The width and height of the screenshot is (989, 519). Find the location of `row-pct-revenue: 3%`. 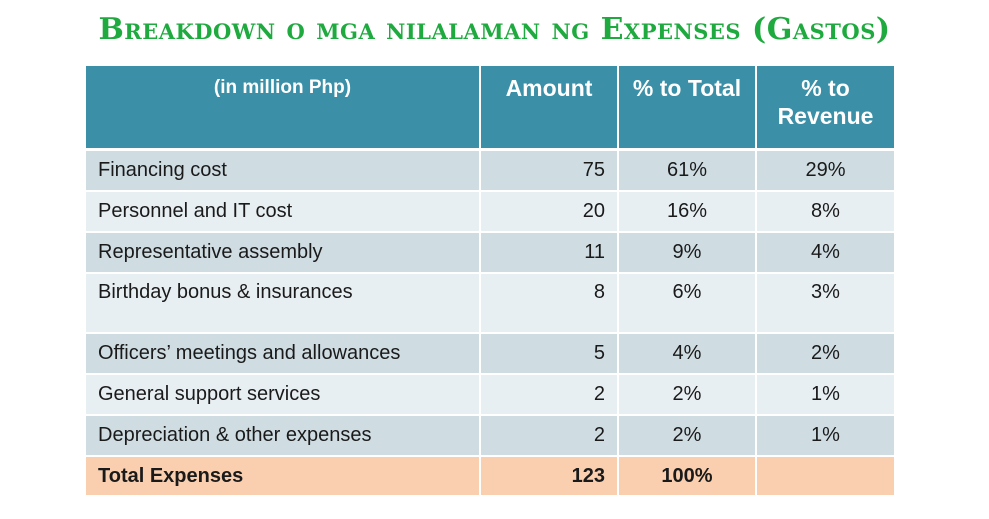

row-pct-revenue: 3% is located at coordinates (825, 303).